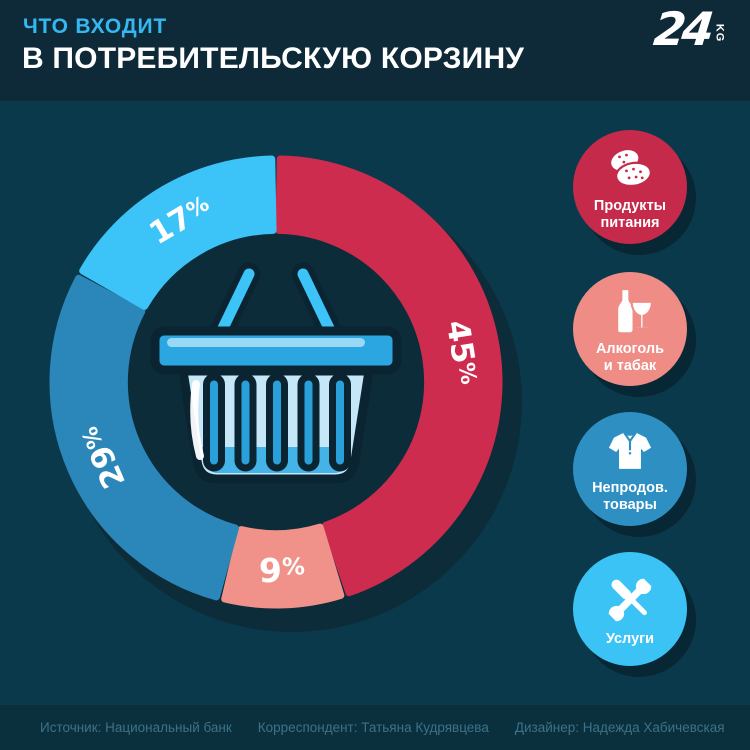 The height and width of the screenshot is (750, 750). I want to click on credit-correspondent: Корреспондент: Татьяна Кудрявцева, so click(373, 727).